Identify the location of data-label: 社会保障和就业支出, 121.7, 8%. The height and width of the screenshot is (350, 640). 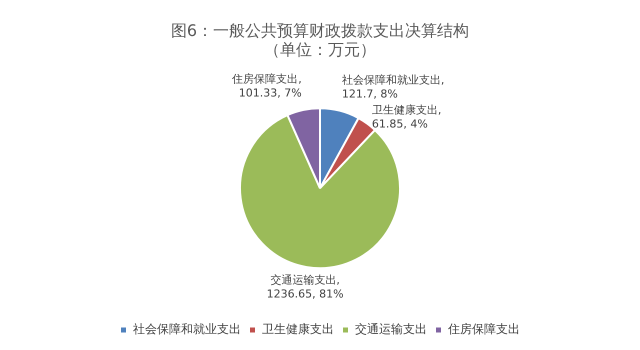
(393, 86).